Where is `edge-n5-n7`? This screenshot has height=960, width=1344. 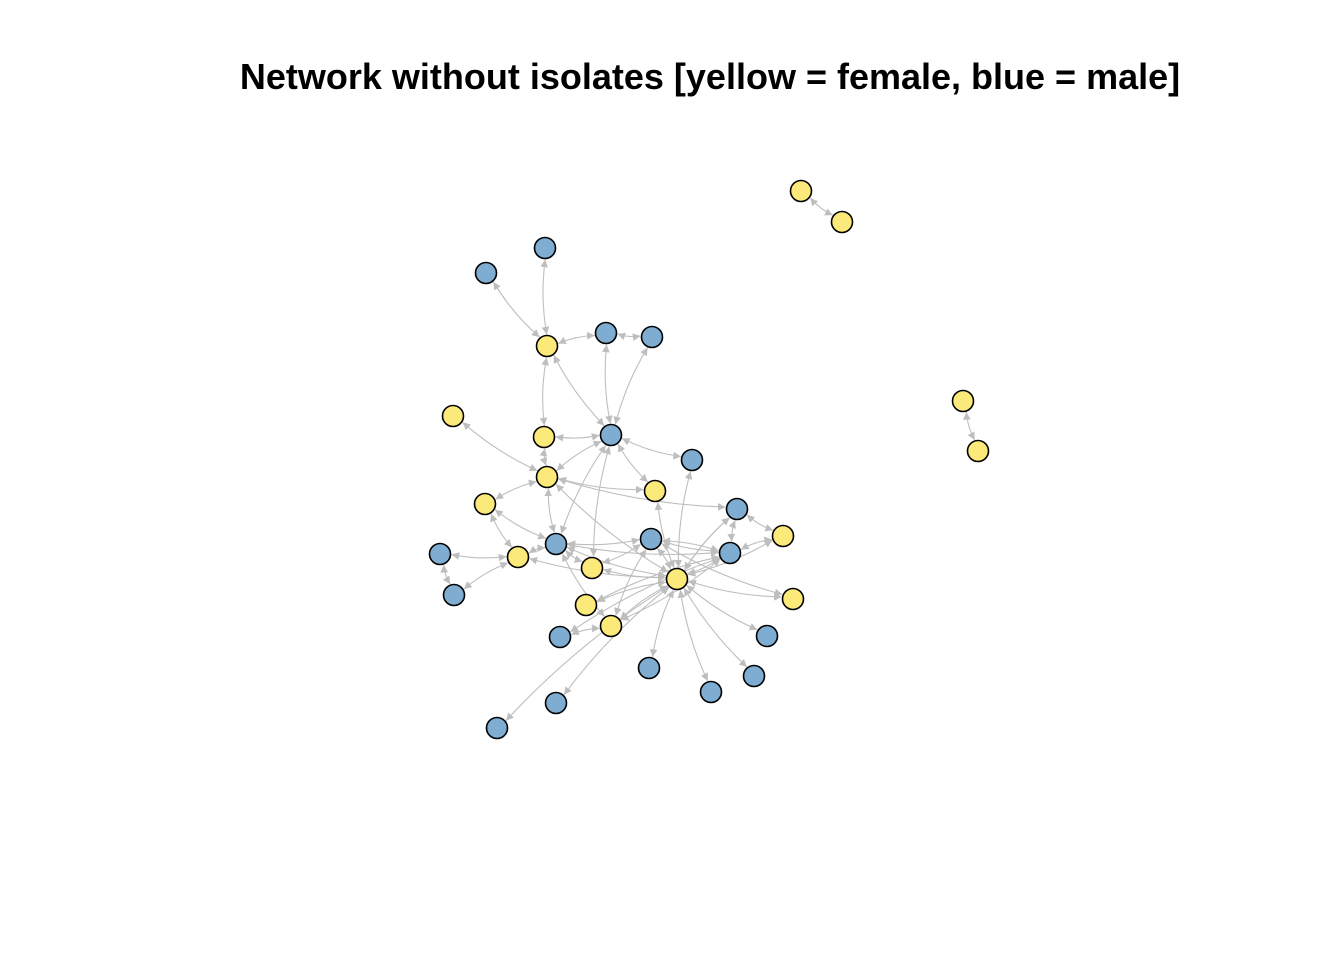
edge-n5-n7 is located at coordinates (545, 297).